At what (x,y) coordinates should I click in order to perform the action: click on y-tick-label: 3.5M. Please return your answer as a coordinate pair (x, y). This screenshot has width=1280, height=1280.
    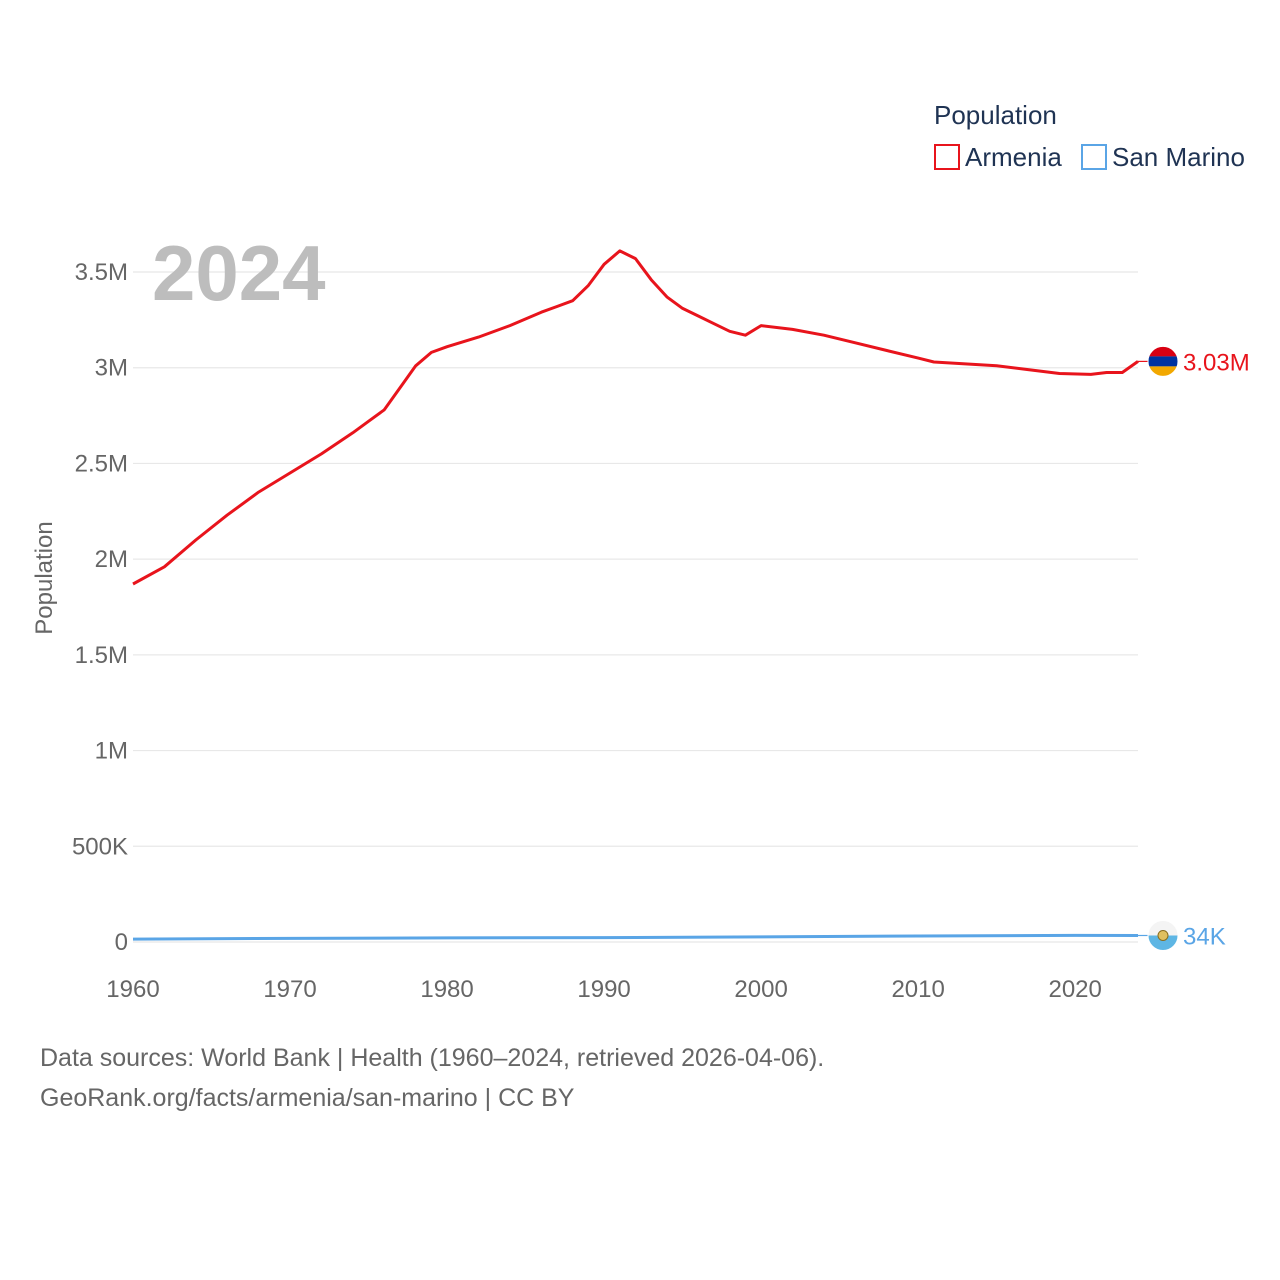
    Looking at the image, I should click on (101, 272).